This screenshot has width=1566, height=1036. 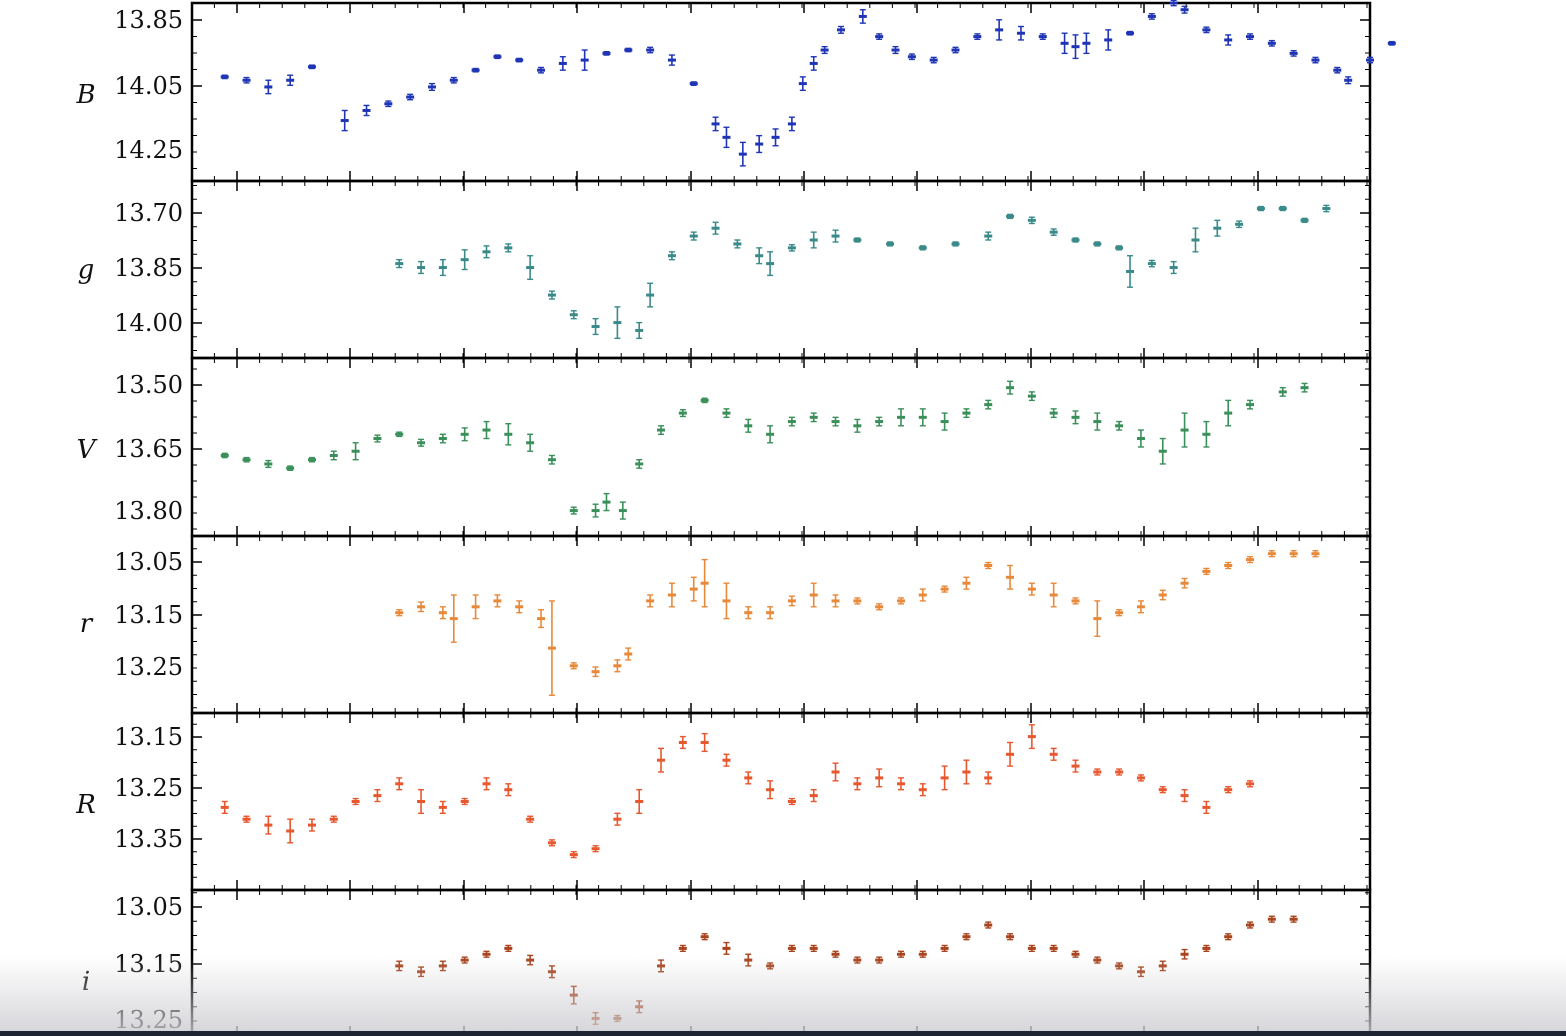 I want to click on panel-V: 13.50 13.65 13.80 V, so click(x=724, y=447).